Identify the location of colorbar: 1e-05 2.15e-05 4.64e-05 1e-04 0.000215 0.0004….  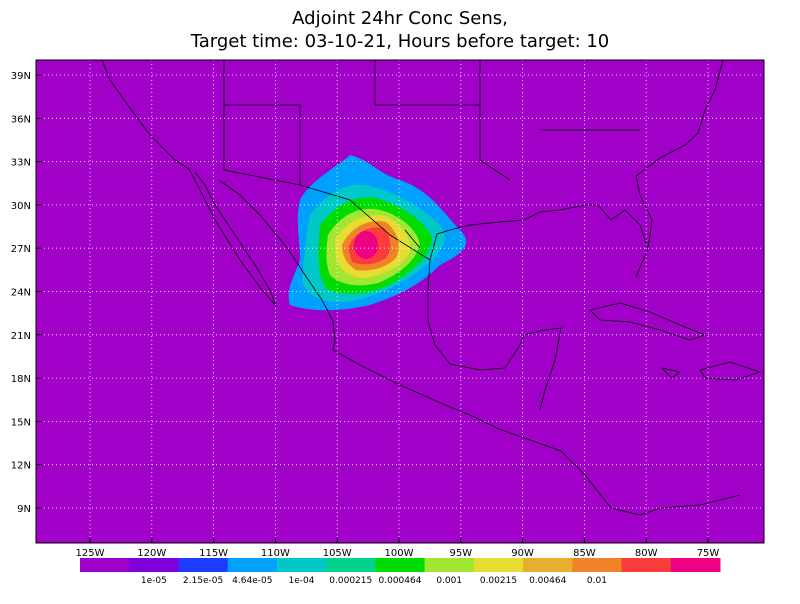
(400, 572).